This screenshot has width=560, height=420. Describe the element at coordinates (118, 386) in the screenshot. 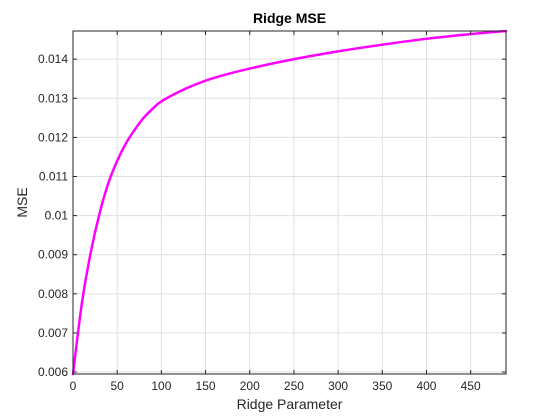

I see `x-tick-label: 50` at that location.